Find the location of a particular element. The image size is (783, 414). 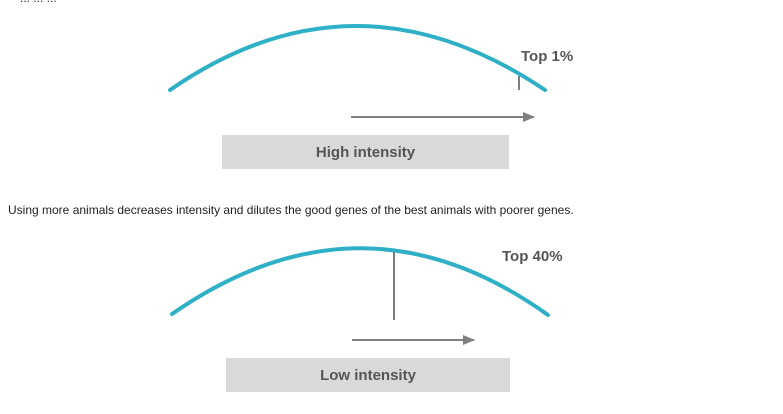

top-40-percent-label: Top 40% is located at coordinates (532, 256).